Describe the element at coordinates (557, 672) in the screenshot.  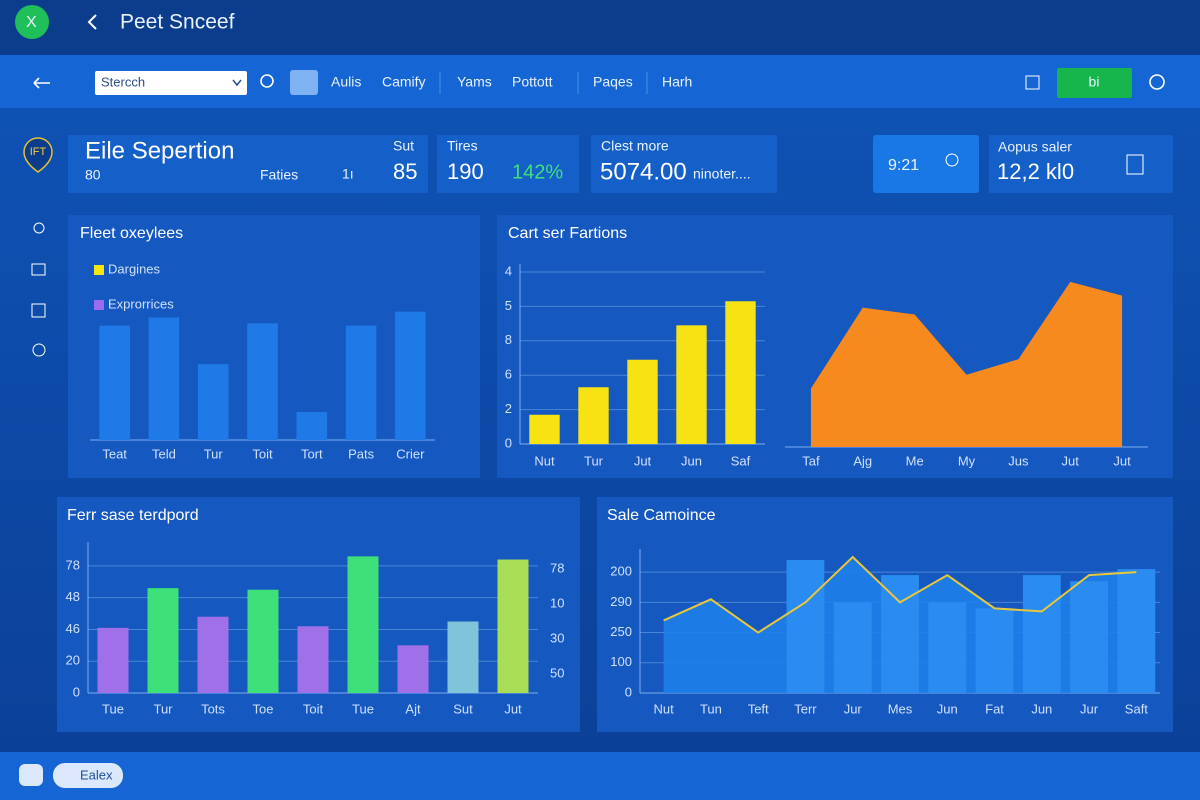
I see `y2-tick-label: 50` at that location.